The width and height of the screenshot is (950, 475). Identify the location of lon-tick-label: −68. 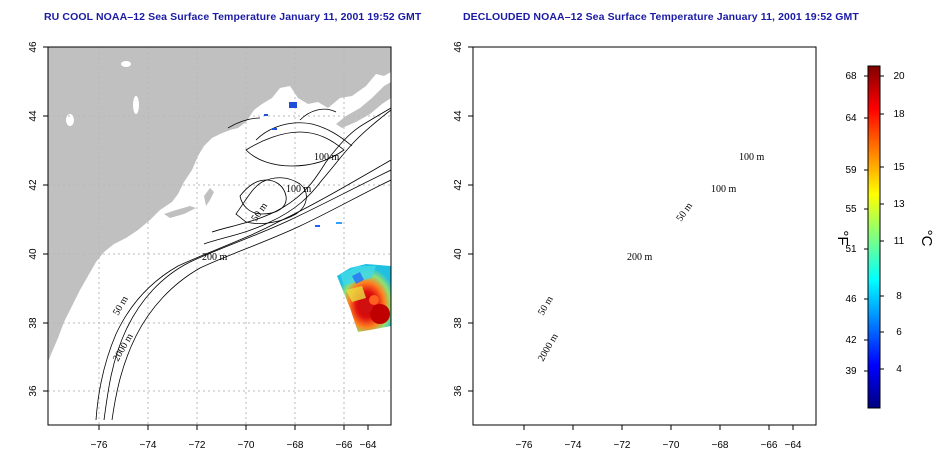
(295, 445).